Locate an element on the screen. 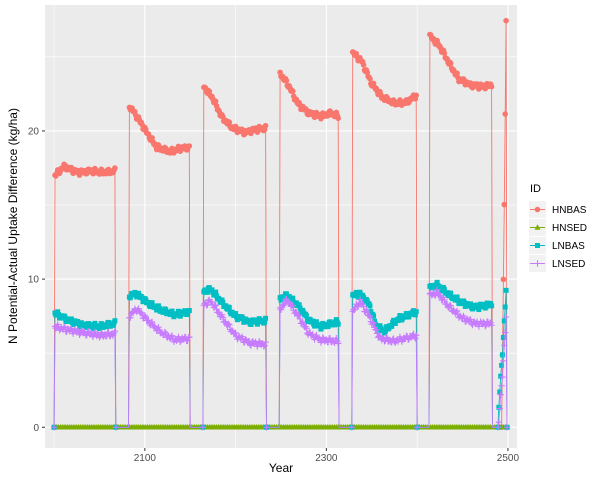 Image resolution: width=600 pixels, height=480 pixels. legend-item-lnsed: LNSED is located at coordinates (557, 263).